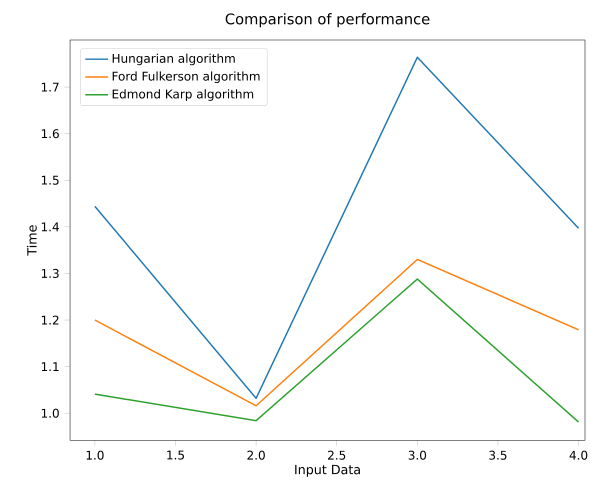 The image size is (595, 483). What do you see at coordinates (579, 455) in the screenshot?
I see `x-tick-label: 4.0` at bounding box center [579, 455].